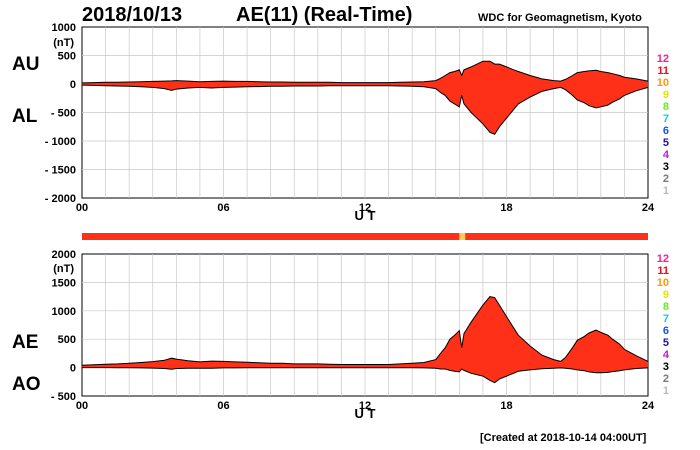 Image resolution: width=700 pixels, height=450 pixels. I want to click on series-envelope-area, so click(365, 98).